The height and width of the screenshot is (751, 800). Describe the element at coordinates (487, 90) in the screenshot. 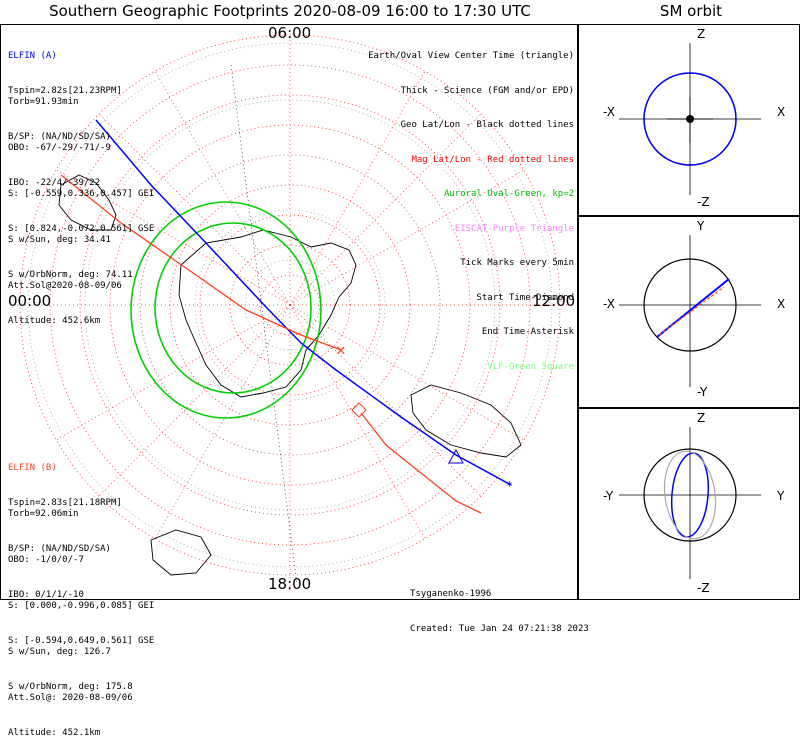

I see `legend-entry: Thick - Science (FGM and/or EPD)` at that location.